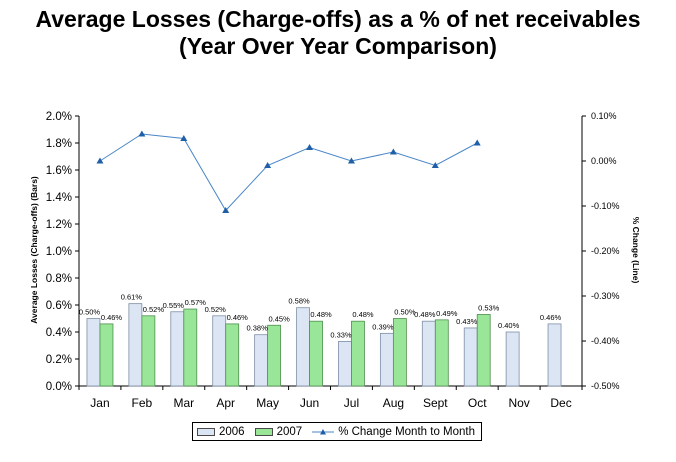 The width and height of the screenshot is (676, 462). Describe the element at coordinates (477, 403) in the screenshot. I see `x-tick-label: Oct` at that location.